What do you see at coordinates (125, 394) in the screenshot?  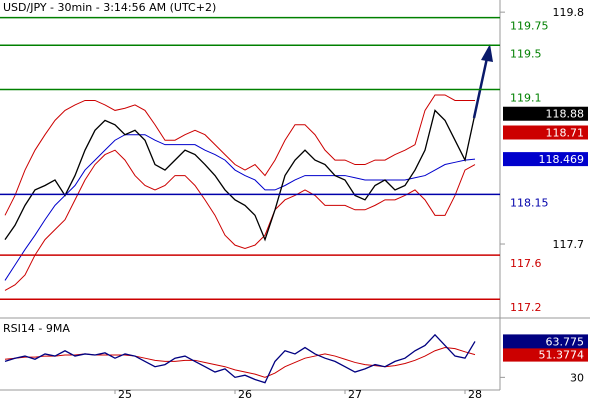 I see `x-tick-label: 25` at bounding box center [125, 394].